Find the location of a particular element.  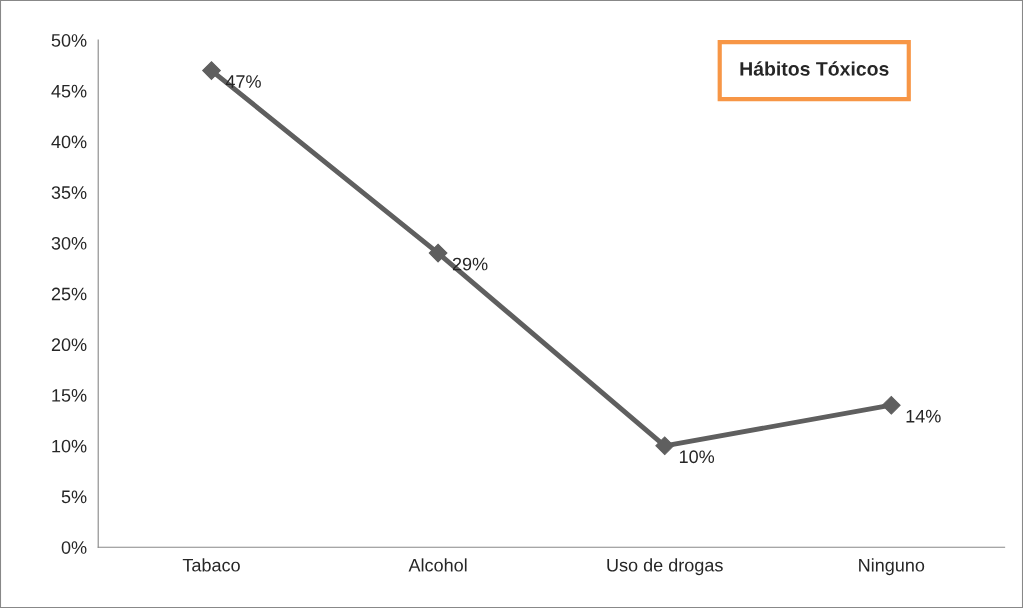

x-tick-label: Tabaco is located at coordinates (211, 565).